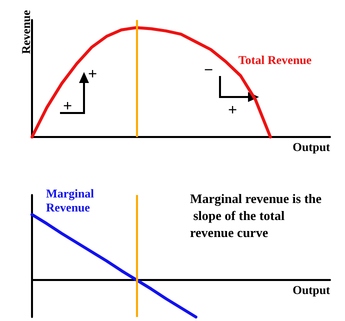  What do you see at coordinates (26, 31) in the screenshot?
I see `y-axis-title: Revenue` at bounding box center [26, 31].